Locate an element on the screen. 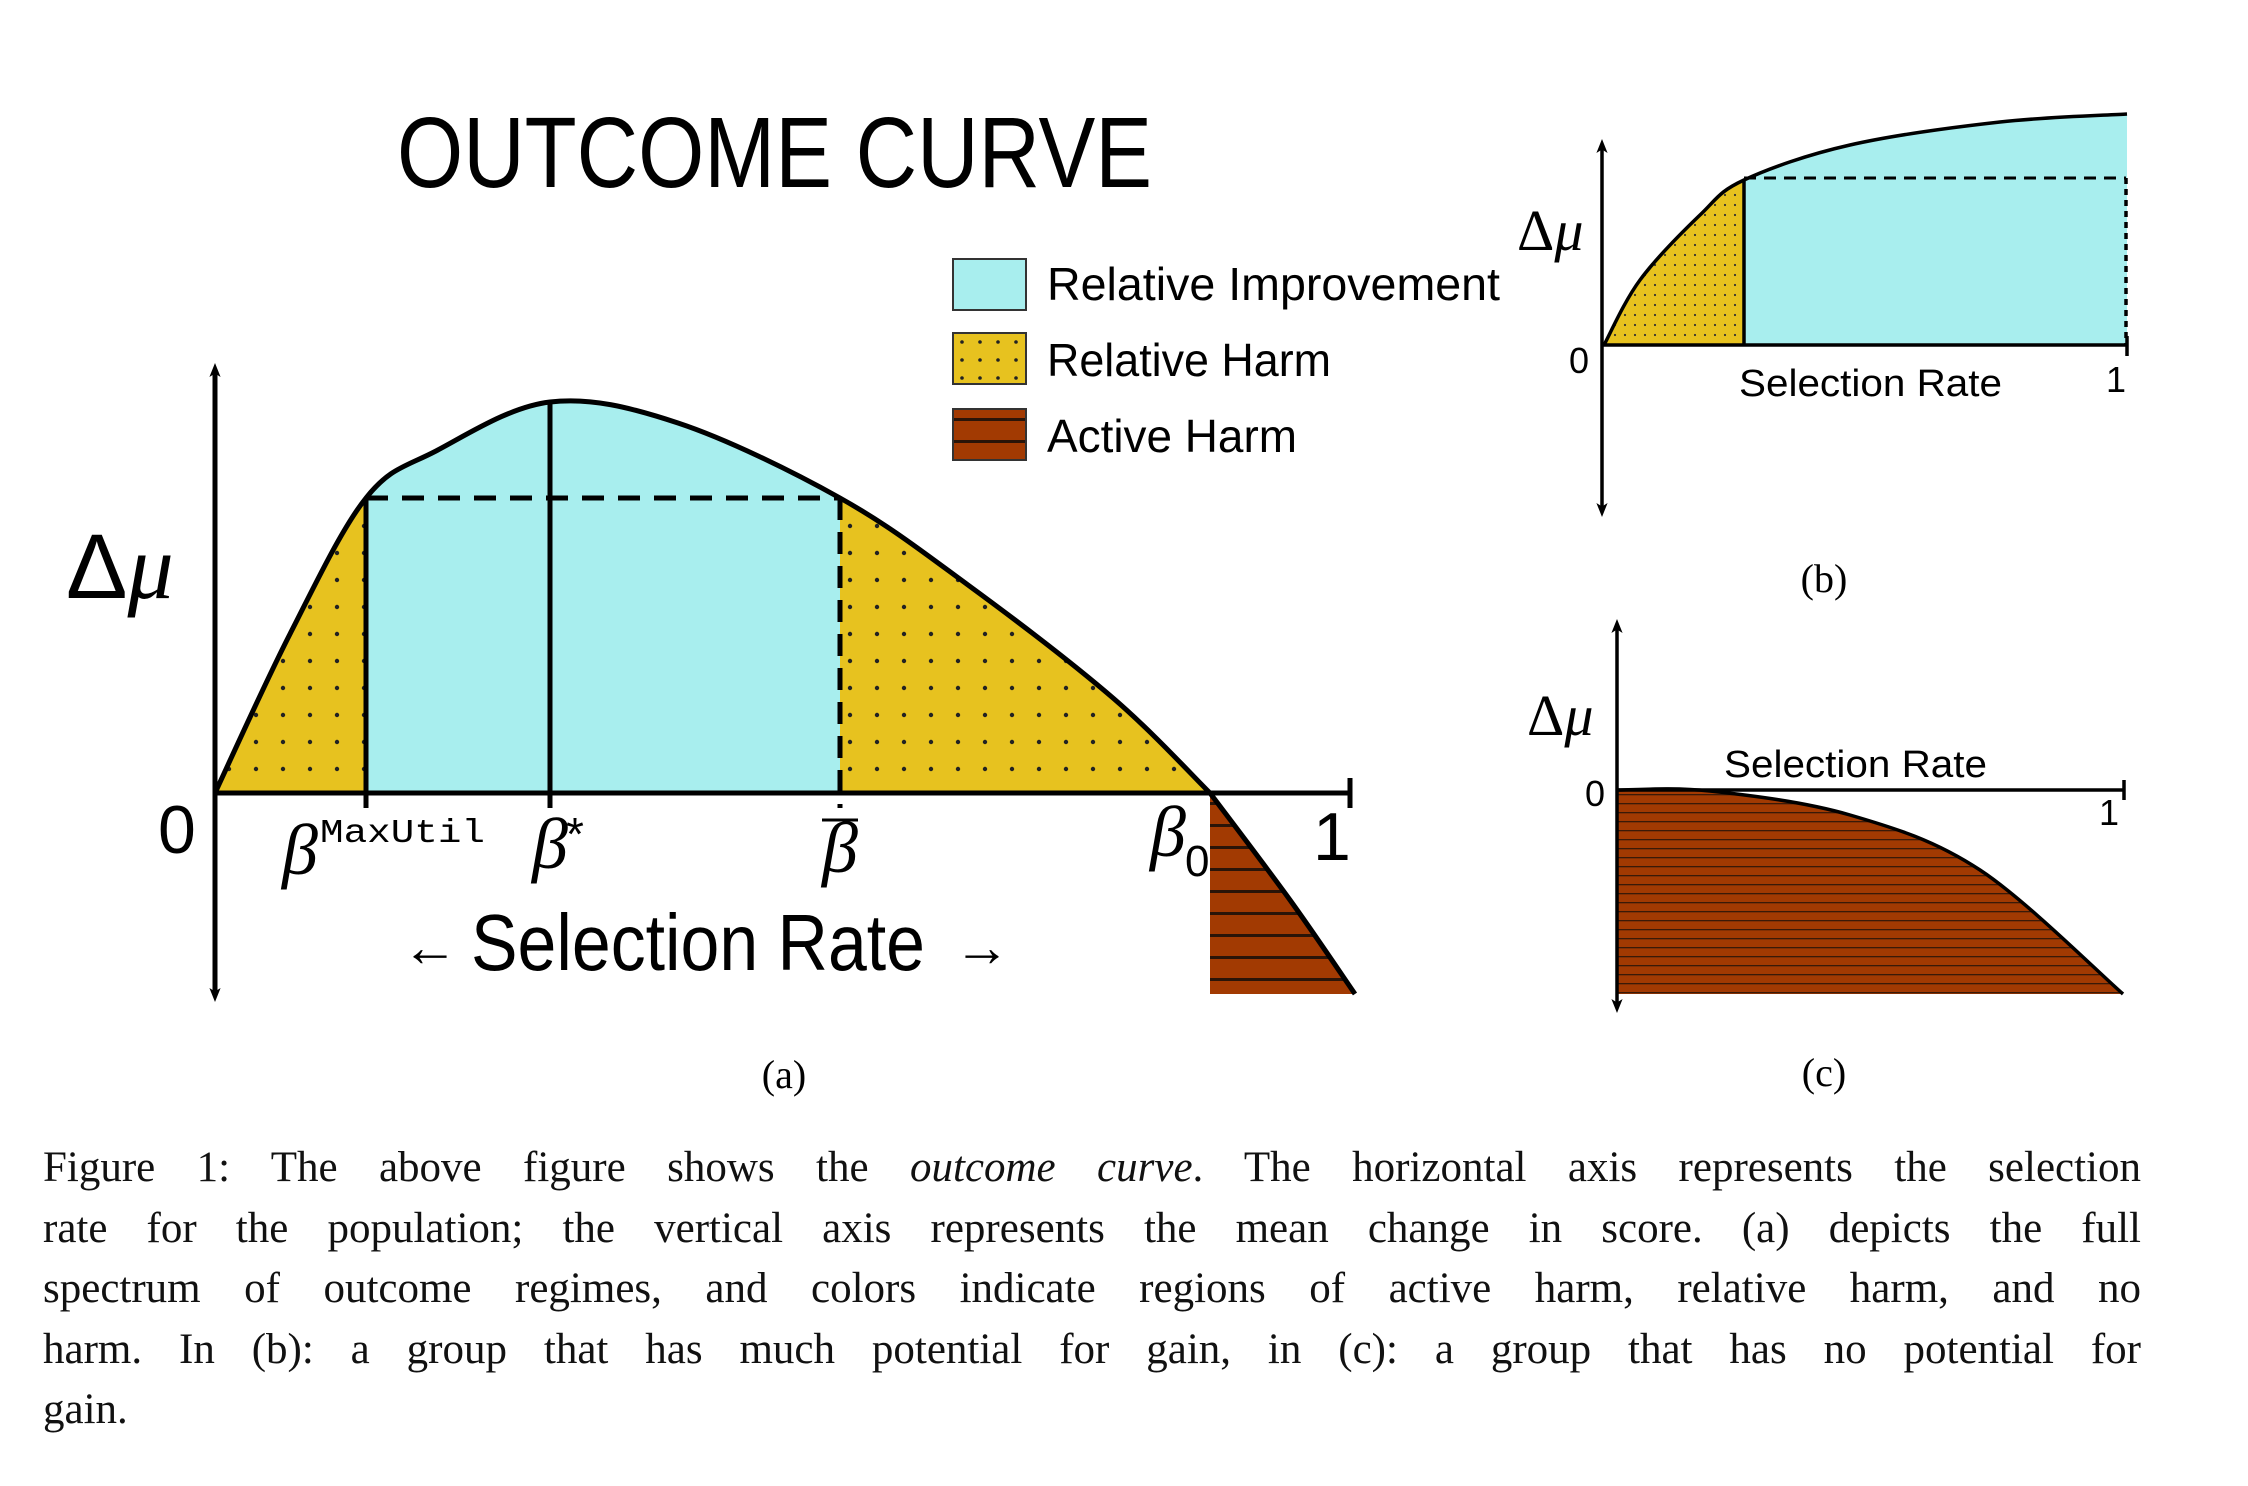  beta-maxutil-label: β MaxUtil is located at coordinates (382, 850).